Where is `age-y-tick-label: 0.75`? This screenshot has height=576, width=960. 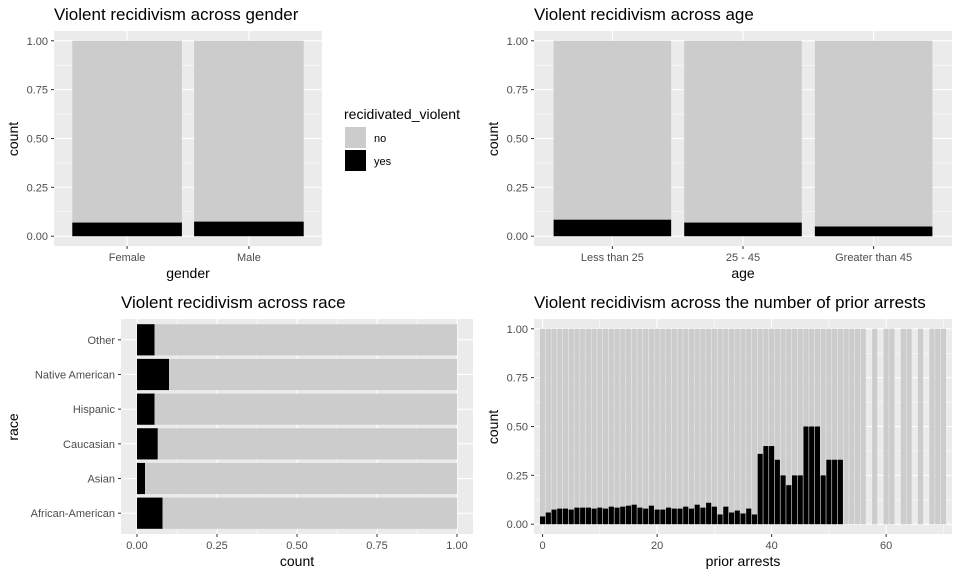
age-y-tick-label: 0.75 is located at coordinates (517, 91).